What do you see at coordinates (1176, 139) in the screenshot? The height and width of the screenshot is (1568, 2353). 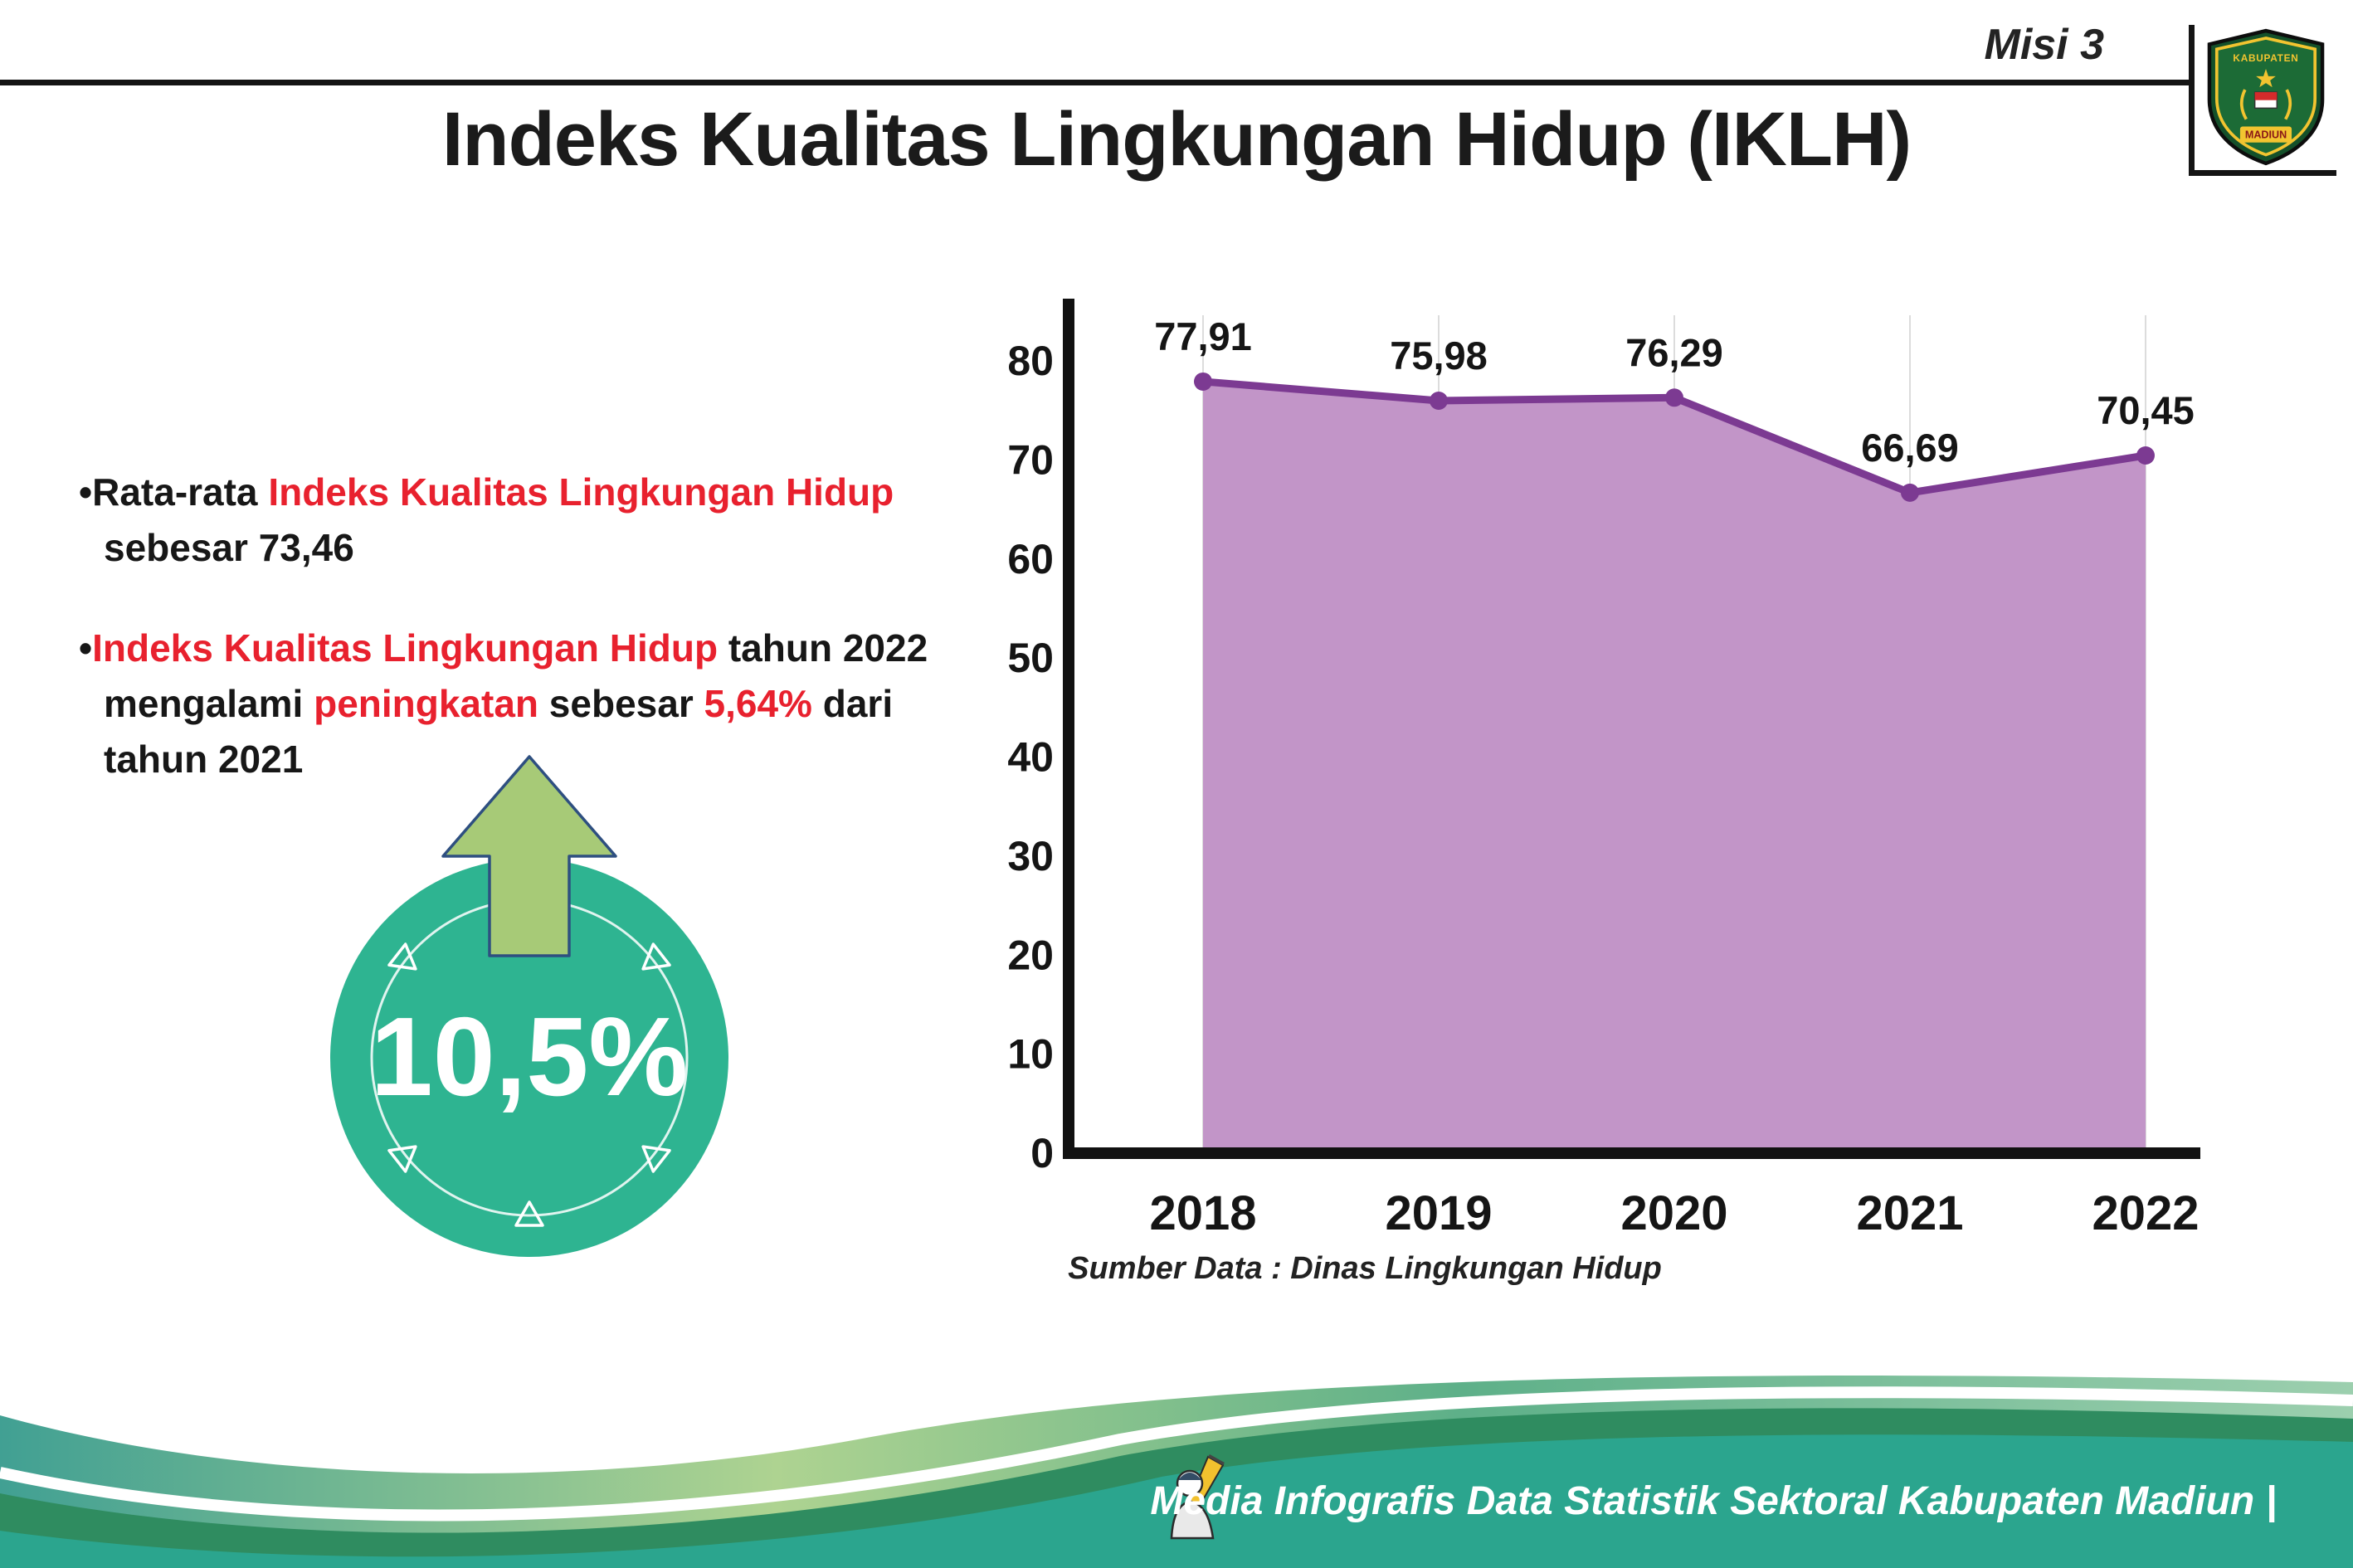 I see `page-title: Indeks Kualitas Lingkungan Hidup (IKLH)` at bounding box center [1176, 139].